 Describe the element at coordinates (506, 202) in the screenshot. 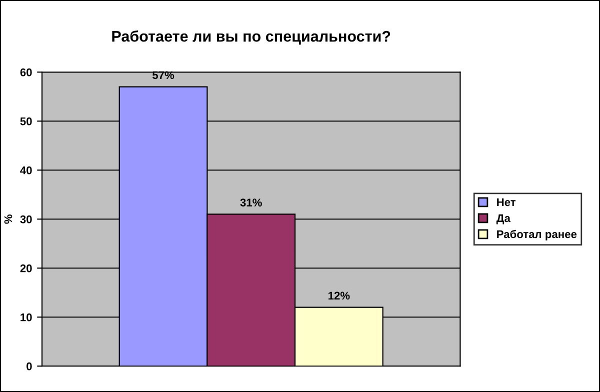

I see `legend-label: Нет` at that location.